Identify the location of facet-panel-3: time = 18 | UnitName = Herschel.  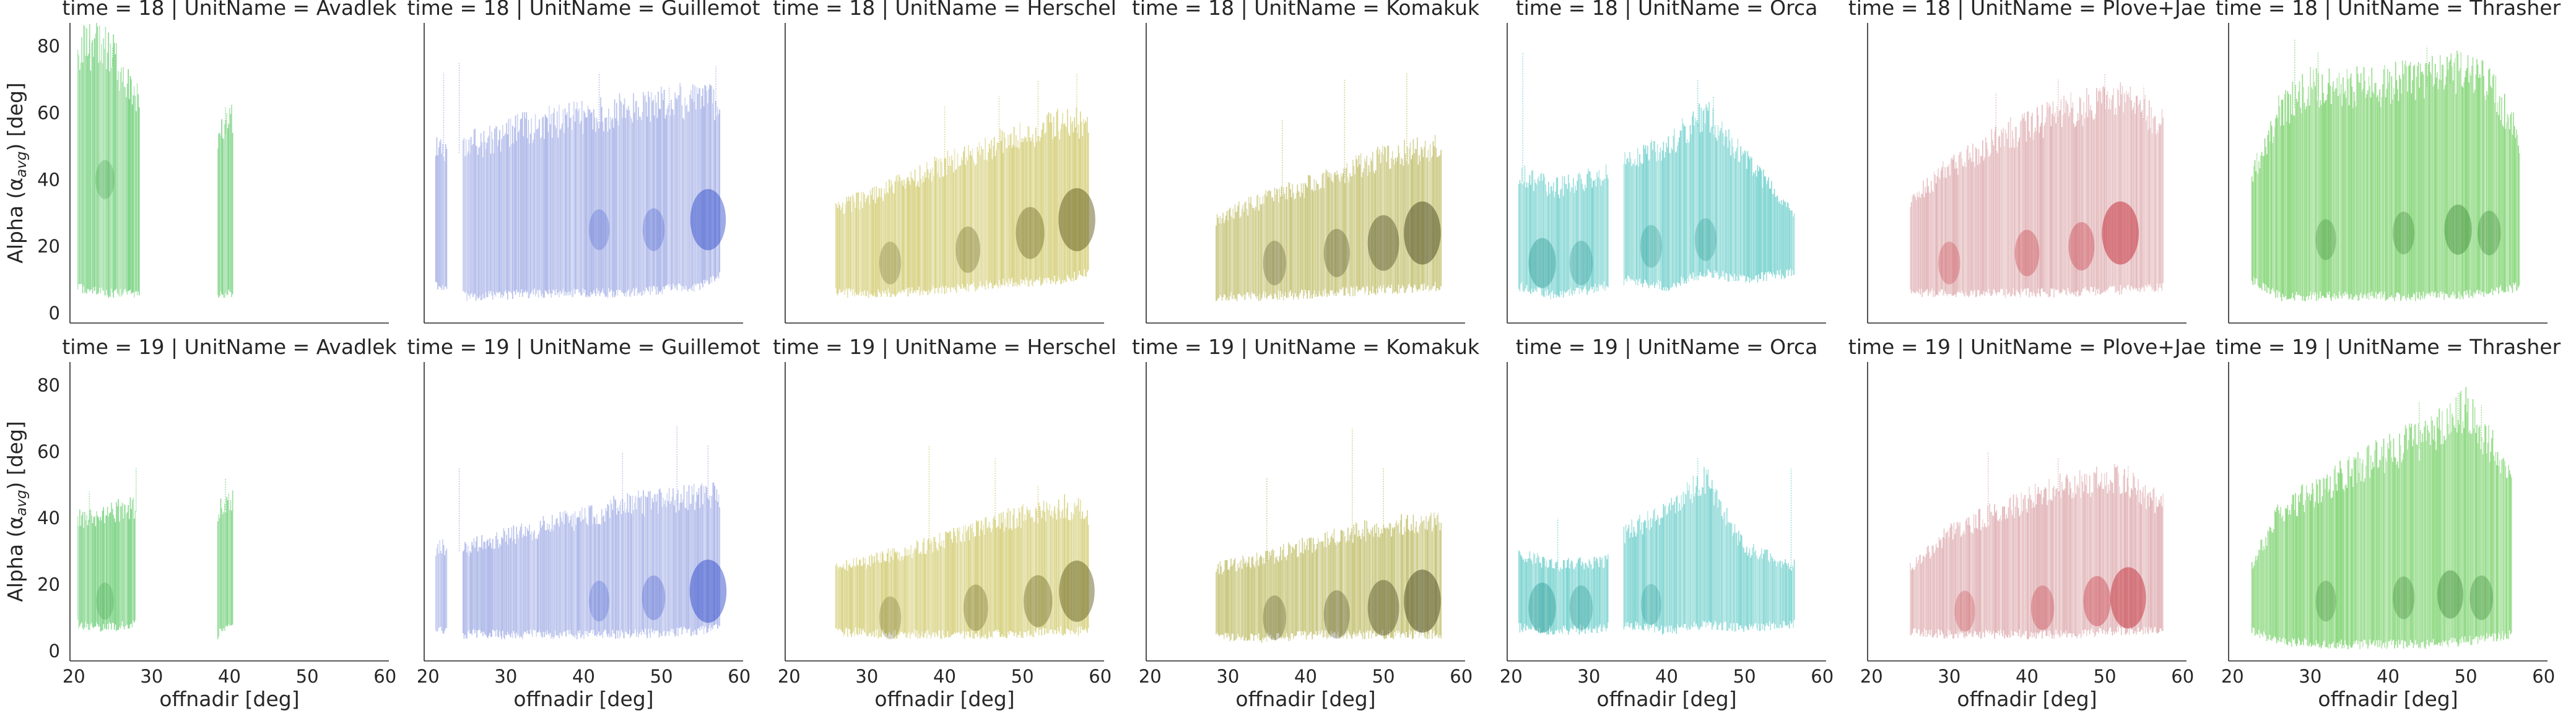
(944, 162).